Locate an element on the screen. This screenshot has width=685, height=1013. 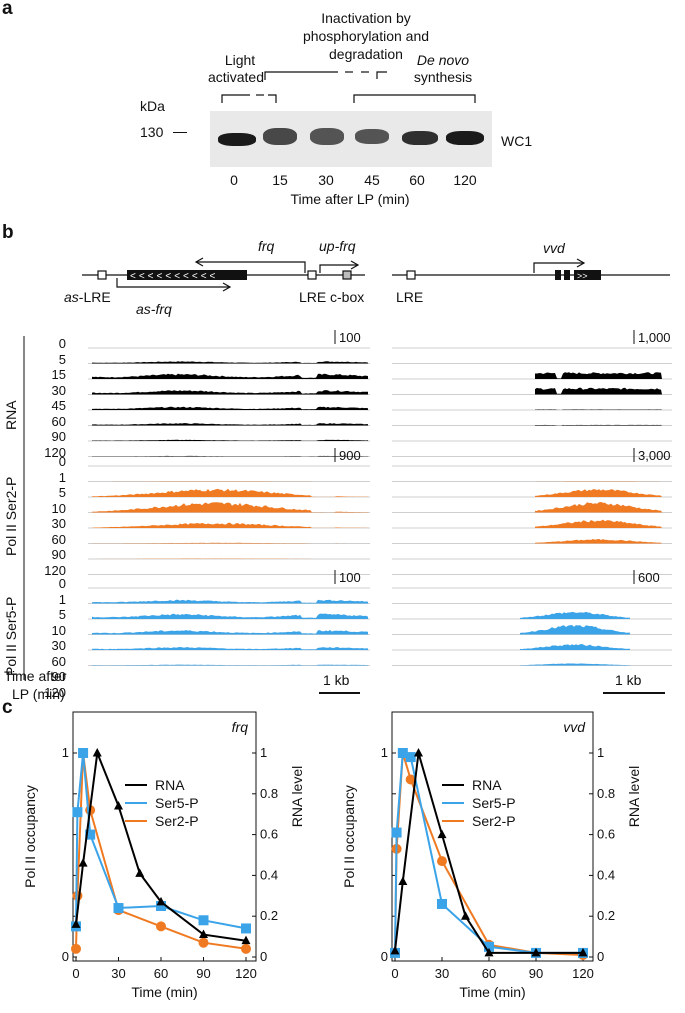
western-blot is located at coordinates (351, 139).